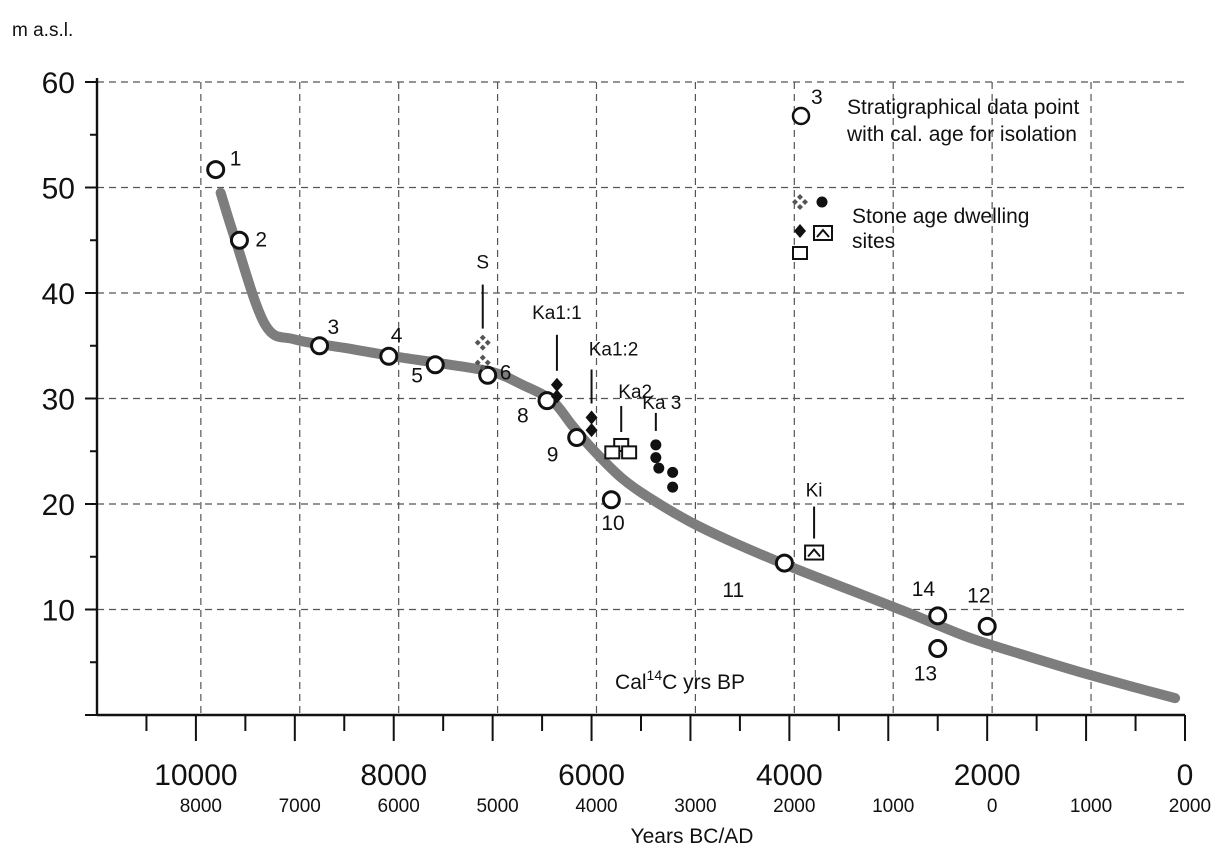  What do you see at coordinates (482, 263) in the screenshot?
I see `dwelling-site-label: S` at bounding box center [482, 263].